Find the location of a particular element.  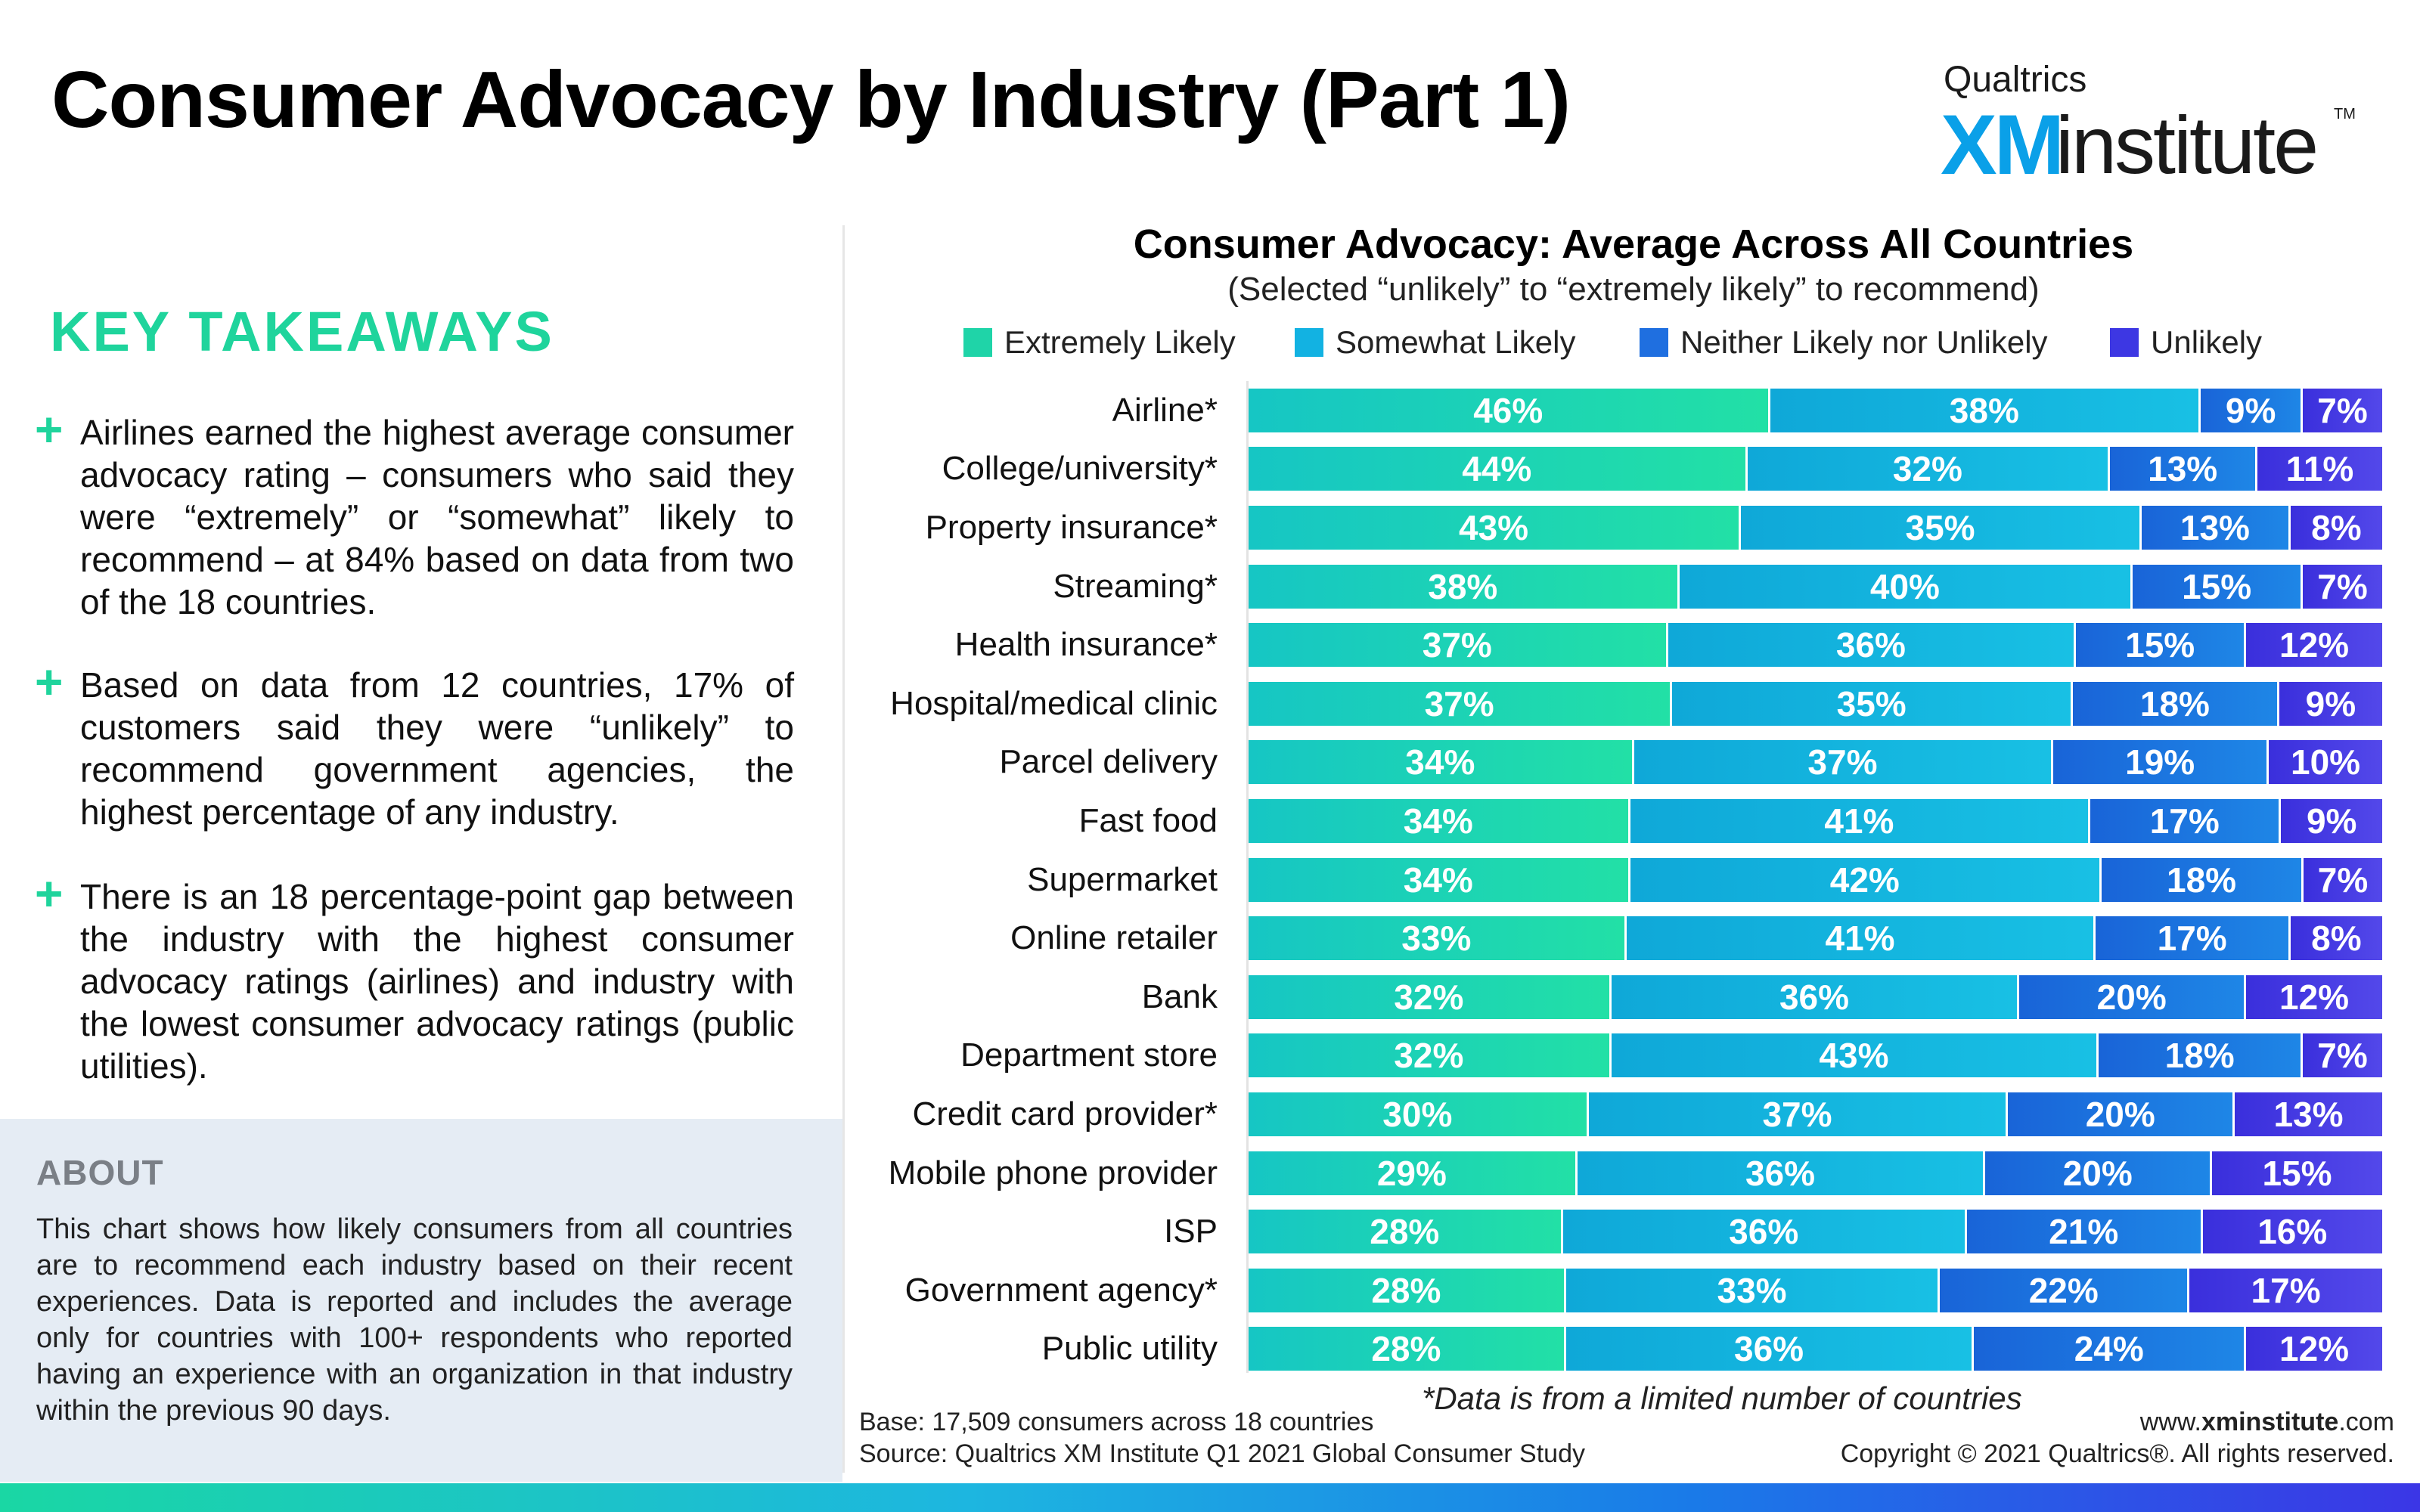

category-label: Parcel delivery is located at coordinates (1108, 762).